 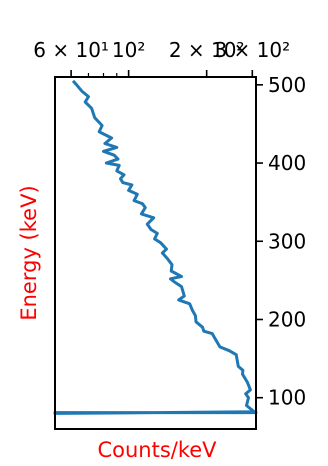 What do you see at coordinates (287, 241) in the screenshot?
I see `y-tick-label-2: 300` at bounding box center [287, 241].